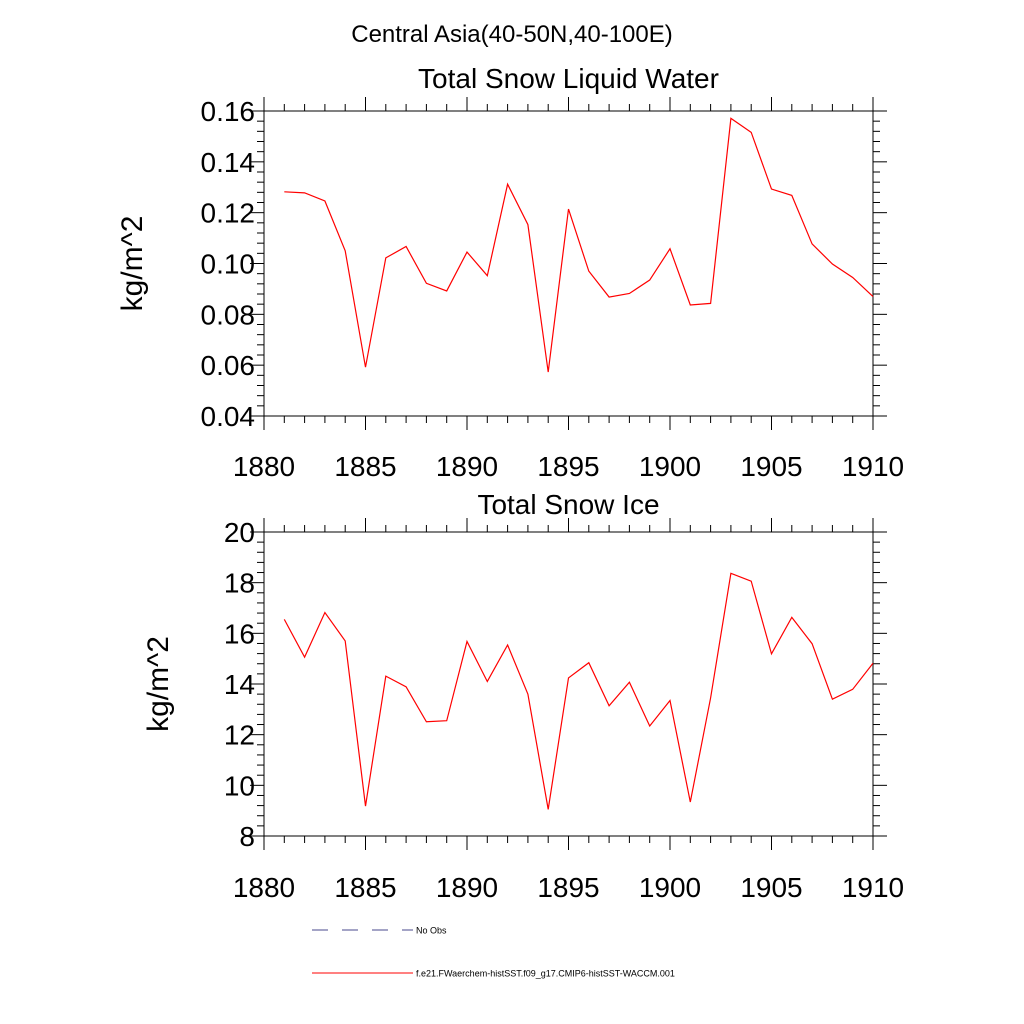 The width and height of the screenshot is (1024, 1024). I want to click on y-tick-label: 0.08, so click(228, 314).